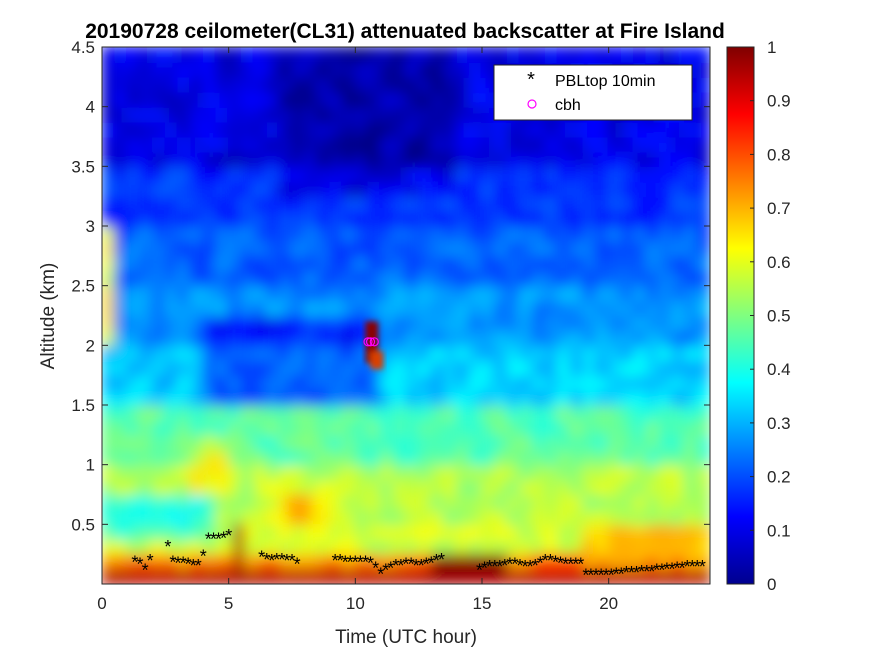 The width and height of the screenshot is (875, 656). Describe the element at coordinates (779, 530) in the screenshot. I see `colorbar-tick-label: 0.1` at that location.